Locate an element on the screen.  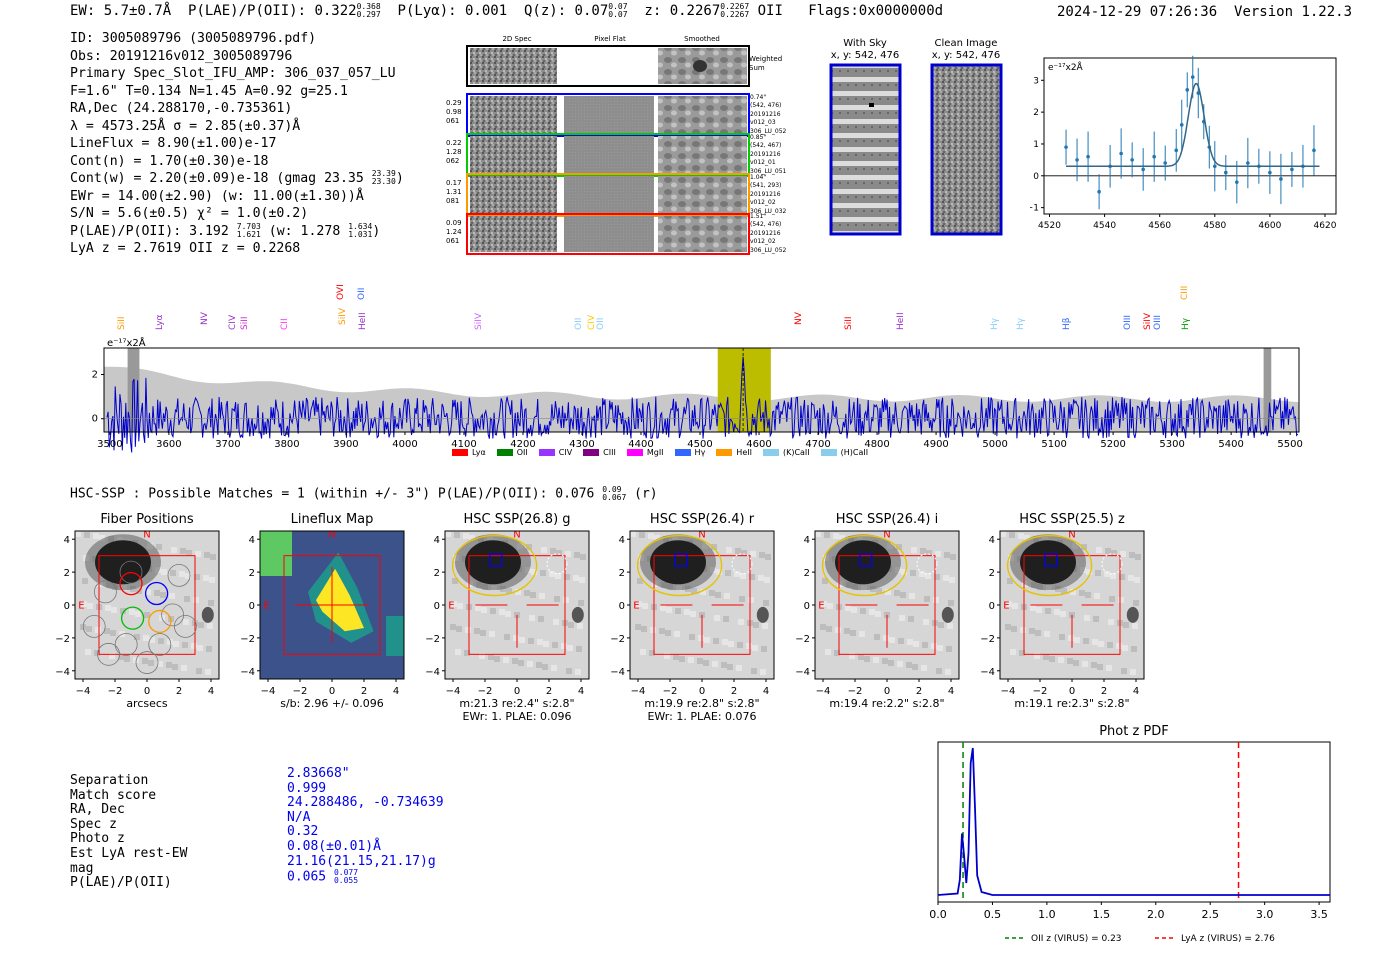
hsc-panel-image: N E 4 2 0 −2 −4 −4 −2 0 2 4 is located at coordinates (322, 613).